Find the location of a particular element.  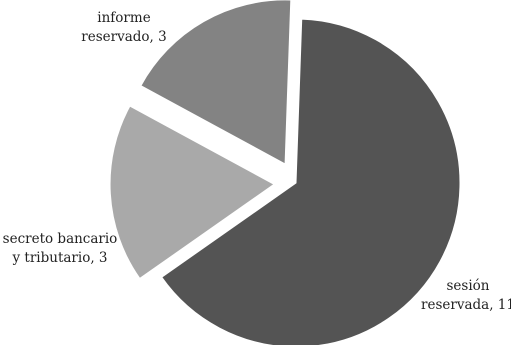

slice-label-line: secreto bancario is located at coordinates (60, 239).